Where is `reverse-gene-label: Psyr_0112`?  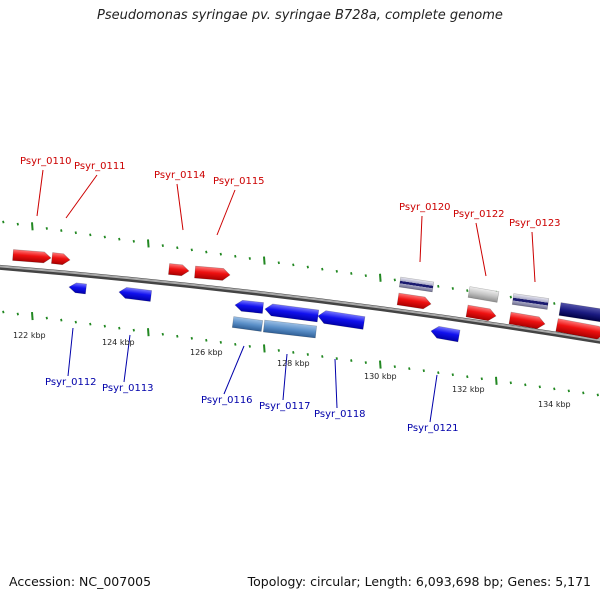 reverse-gene-label: Psyr_0112 is located at coordinates (71, 382).